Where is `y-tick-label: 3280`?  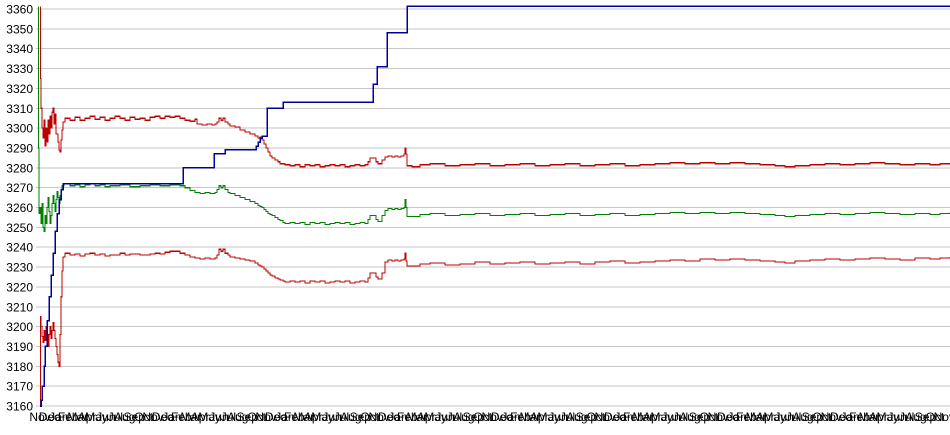 y-tick-label: 3280 is located at coordinates (19, 168).